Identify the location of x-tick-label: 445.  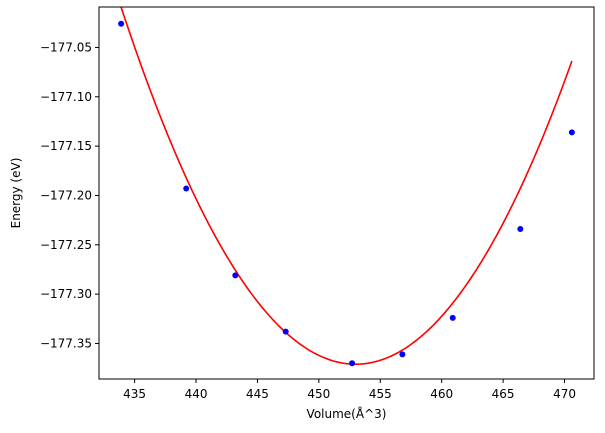
(257, 394).